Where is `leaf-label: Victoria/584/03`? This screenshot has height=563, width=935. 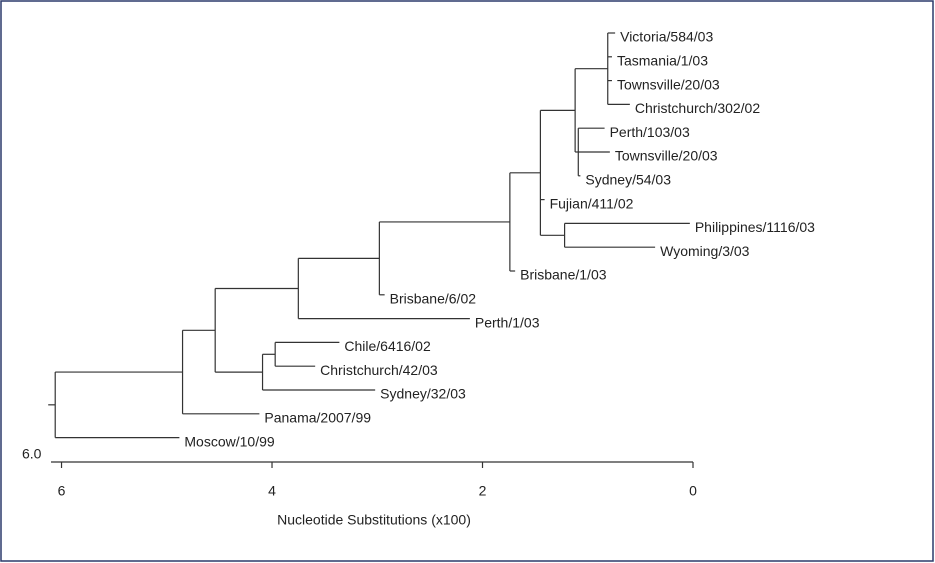 leaf-label: Victoria/584/03 is located at coordinates (666, 37).